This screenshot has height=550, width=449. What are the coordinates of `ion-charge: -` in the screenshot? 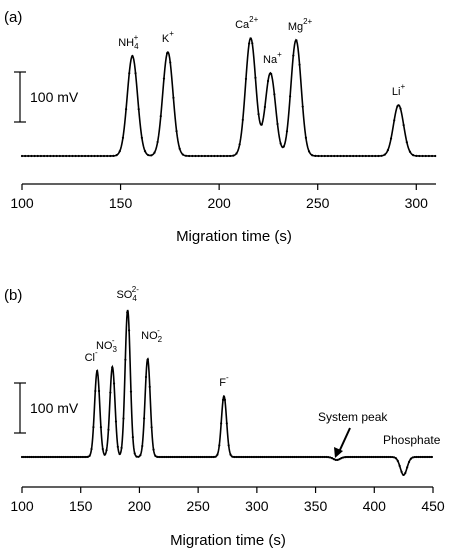 It's located at (96, 352).